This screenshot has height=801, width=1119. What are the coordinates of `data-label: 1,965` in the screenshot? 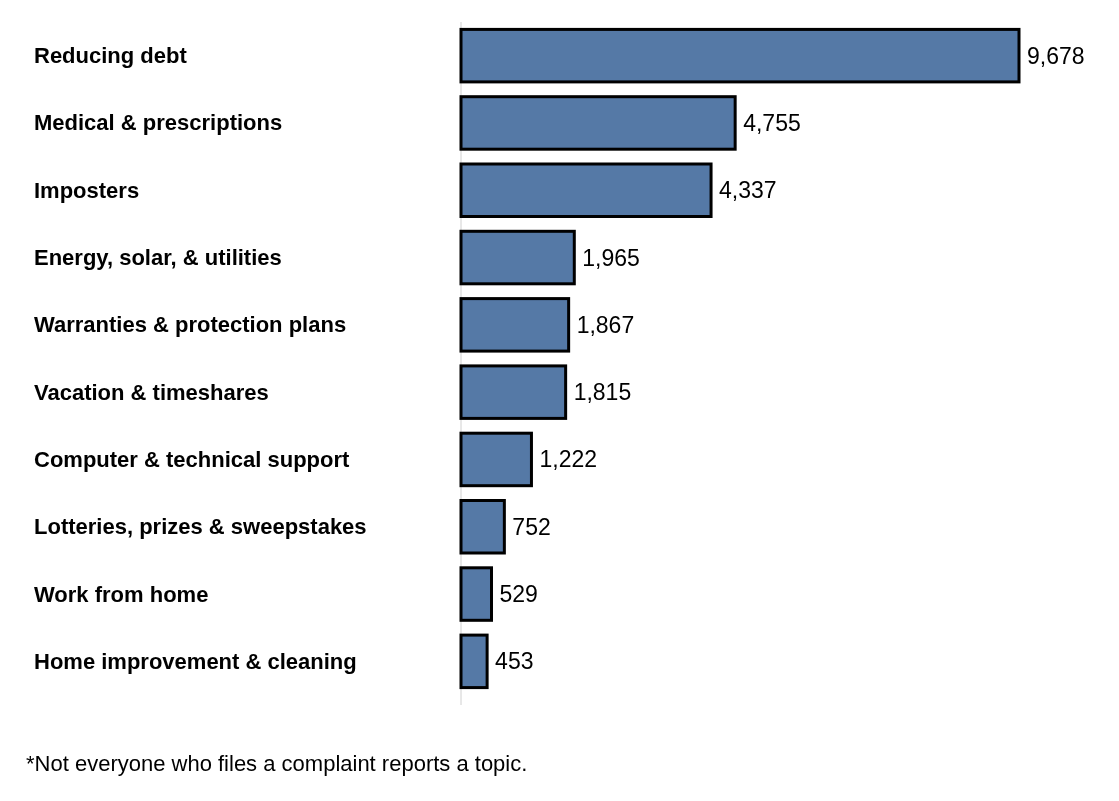 It's located at (611, 257).